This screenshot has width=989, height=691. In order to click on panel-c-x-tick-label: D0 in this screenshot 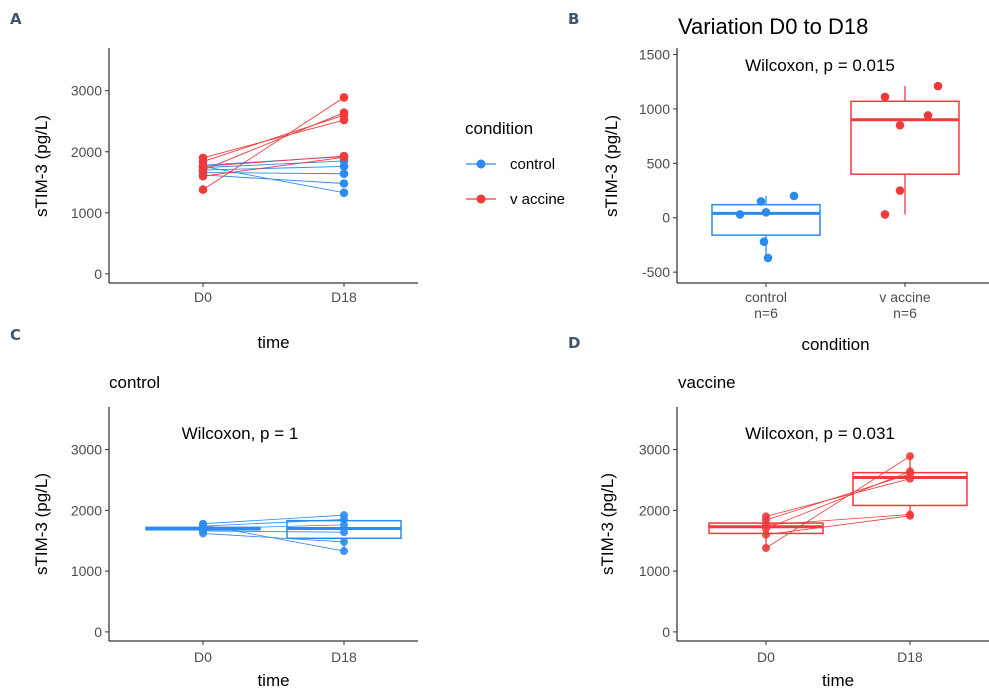, I will do `click(203, 657)`.